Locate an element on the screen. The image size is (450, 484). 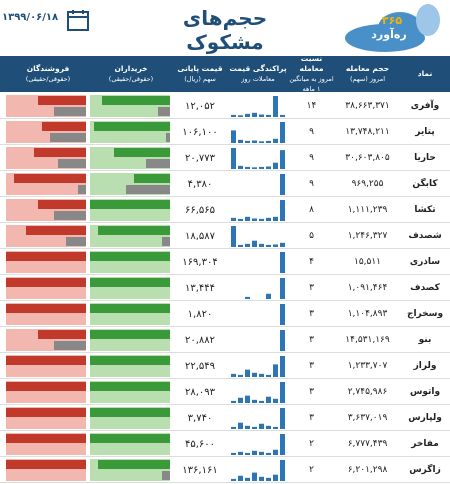
volume: ۳۸,۶۶۳,۳۷۱ is located at coordinates (367, 106).